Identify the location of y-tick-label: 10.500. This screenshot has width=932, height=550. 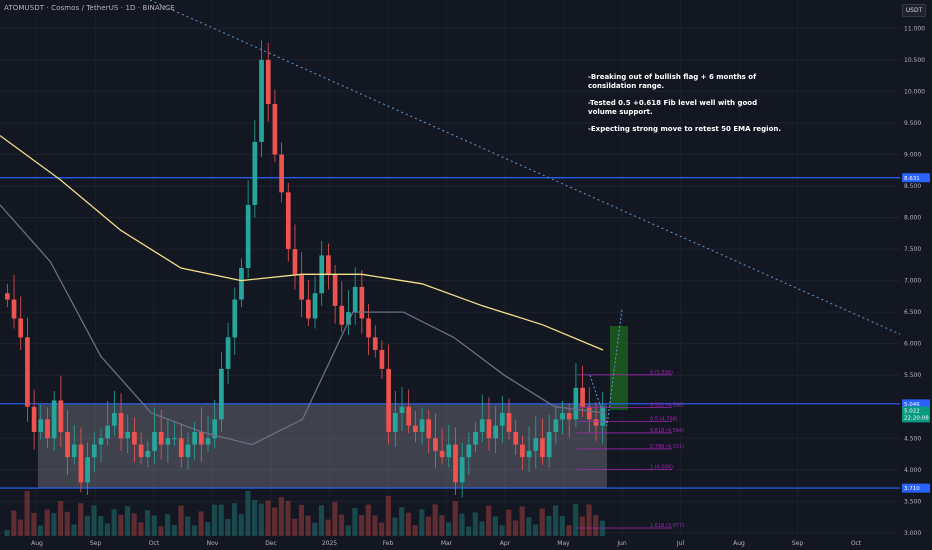
(914, 60).